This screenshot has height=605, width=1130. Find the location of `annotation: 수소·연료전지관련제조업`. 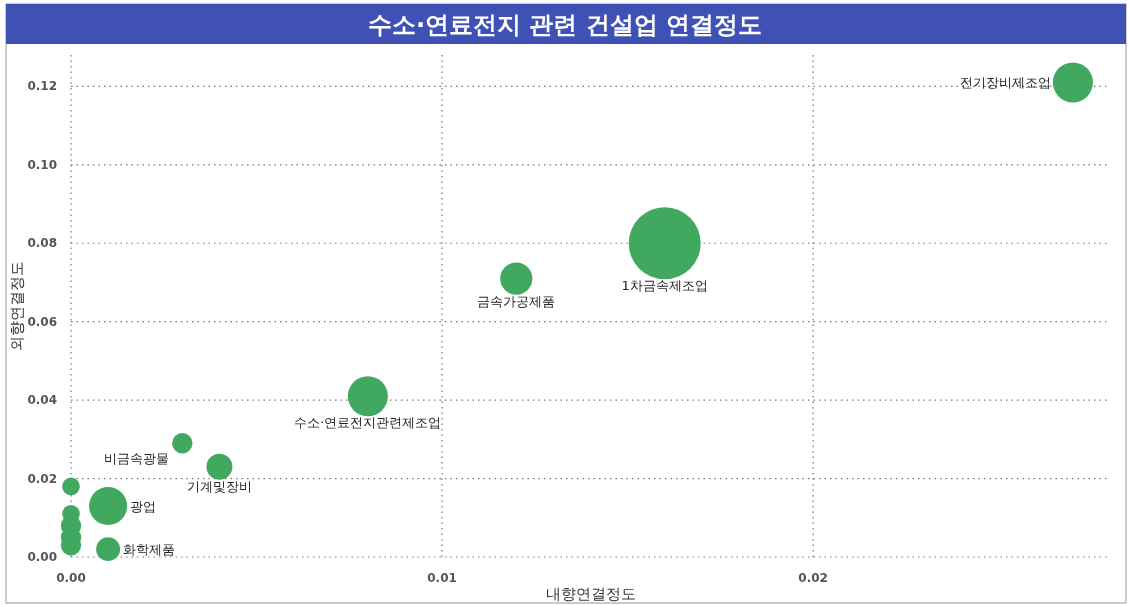

annotation: 수소·연료전지관련제조업 is located at coordinates (368, 423).